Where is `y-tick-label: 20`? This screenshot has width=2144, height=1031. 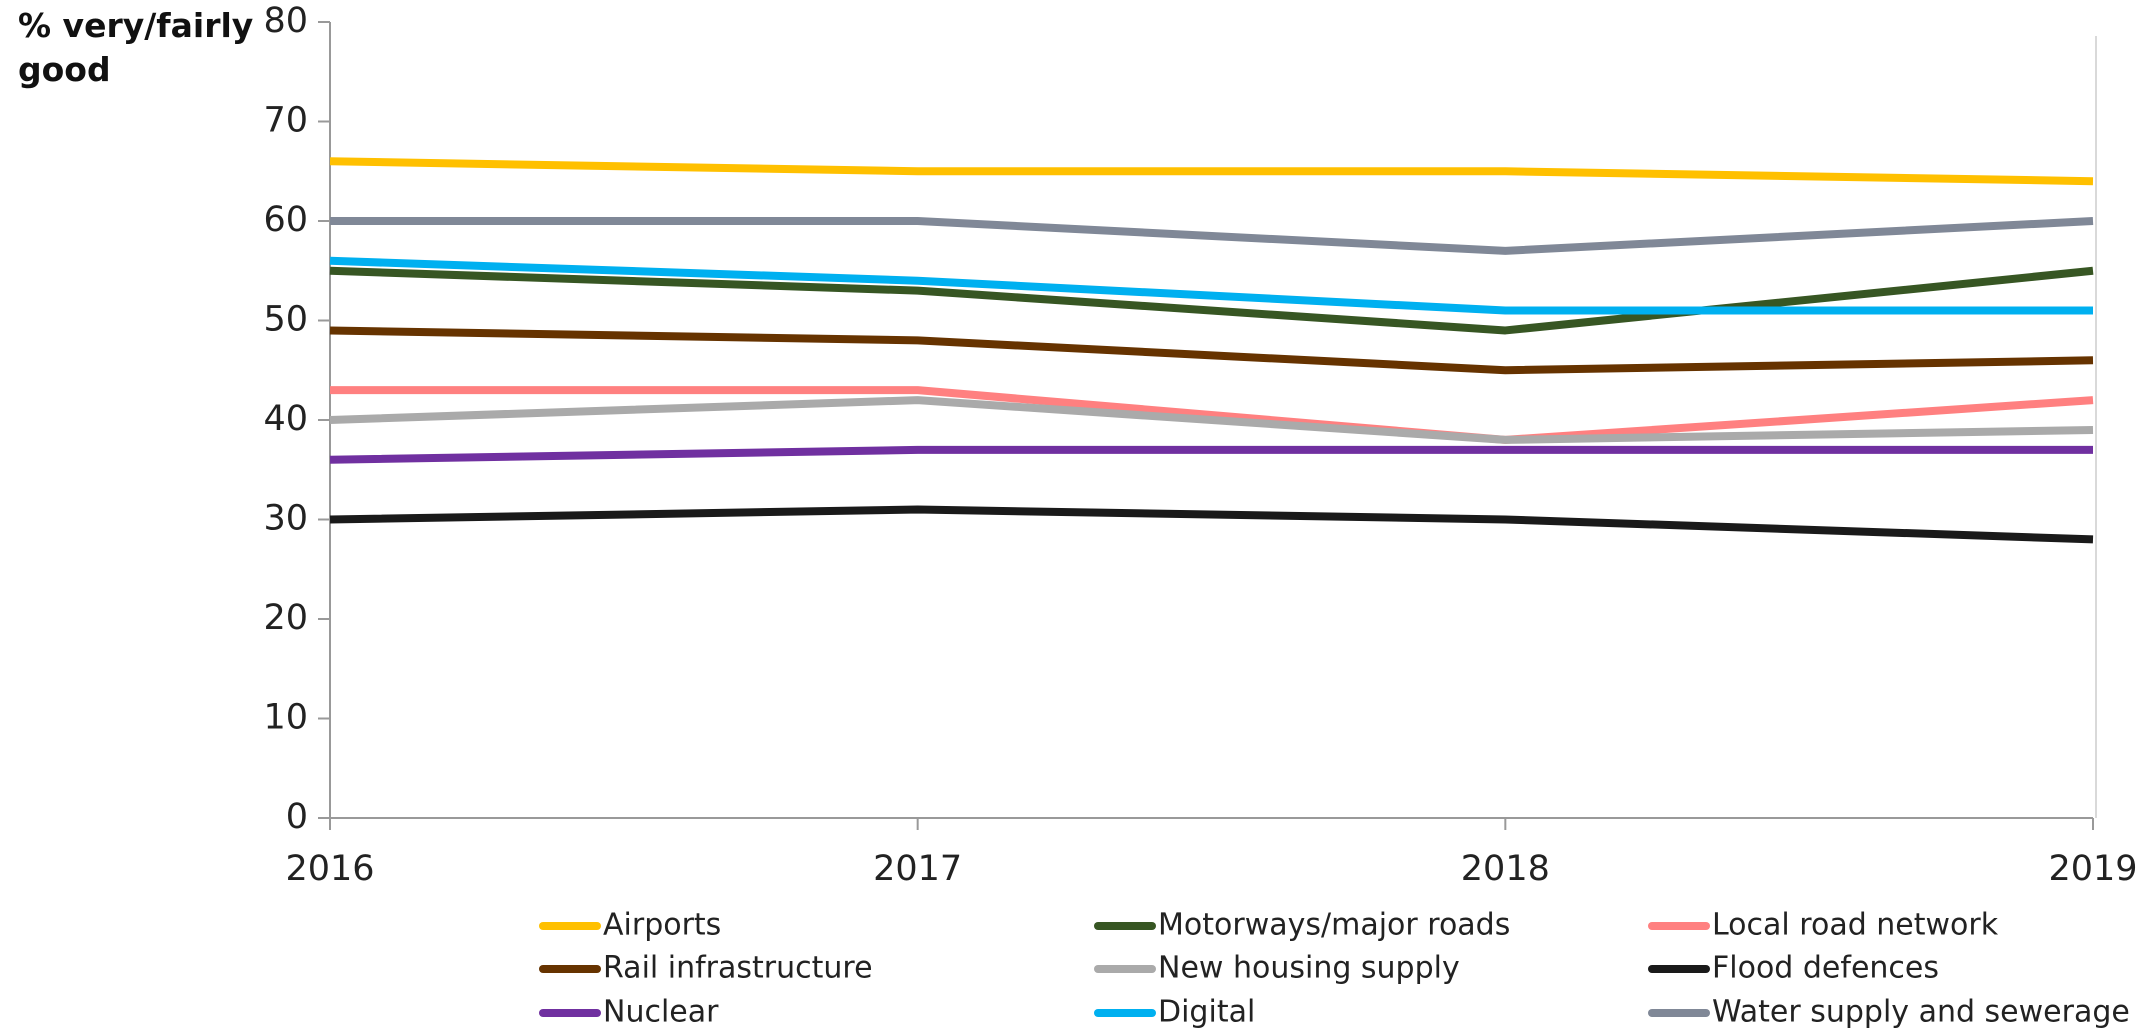
y-tick-label: 20 is located at coordinates (285, 618).